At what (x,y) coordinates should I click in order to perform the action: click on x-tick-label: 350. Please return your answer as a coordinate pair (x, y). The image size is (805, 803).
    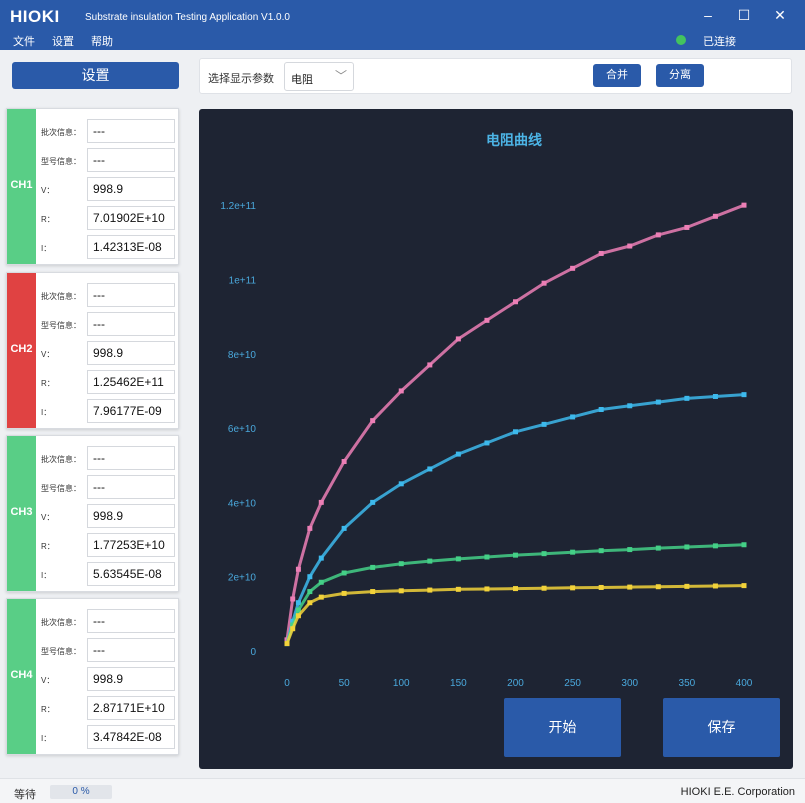
    Looking at the image, I should click on (687, 683).